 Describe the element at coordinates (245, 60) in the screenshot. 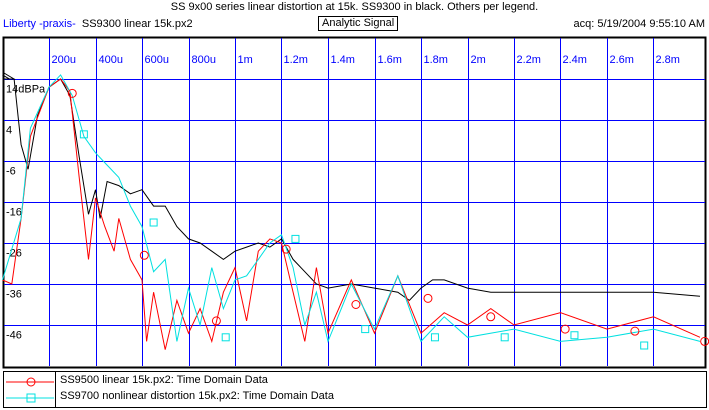

I see `x-tick-label: 1m` at that location.